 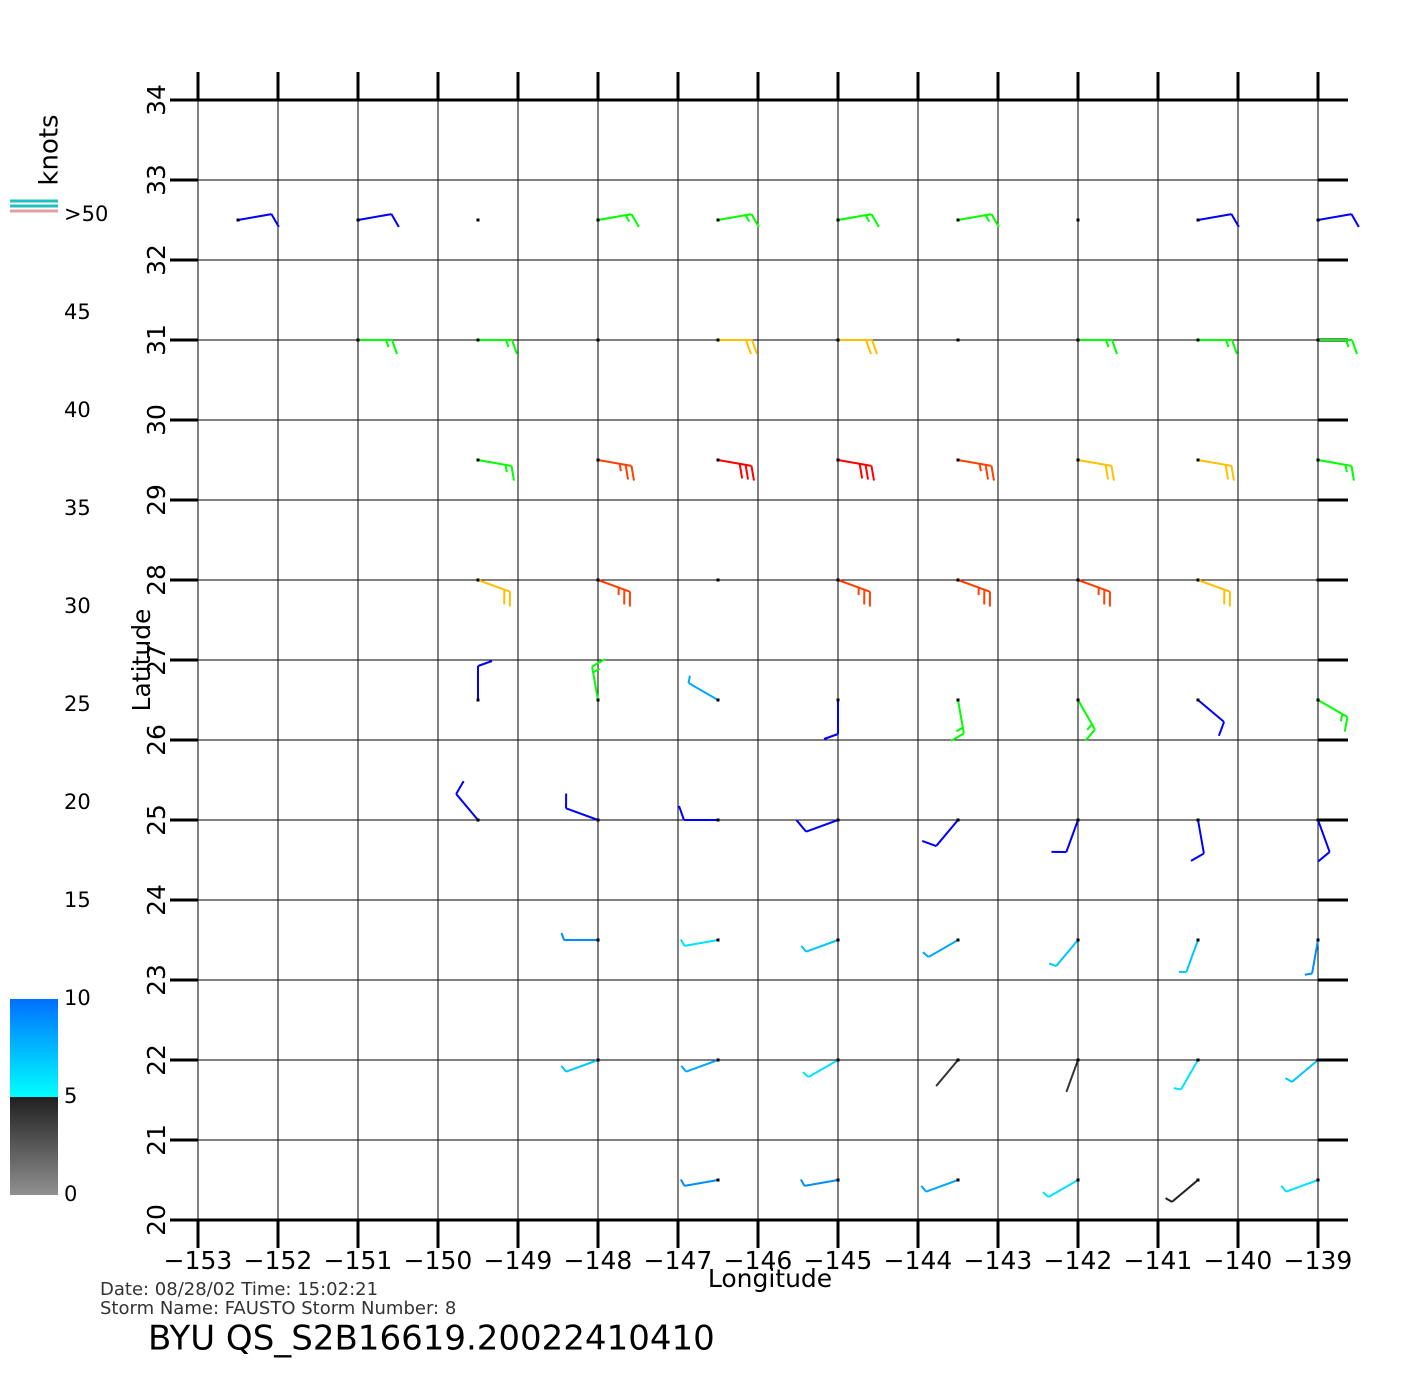 What do you see at coordinates (77, 900) in the screenshot?
I see `colorbar-tick-label: 15` at bounding box center [77, 900].